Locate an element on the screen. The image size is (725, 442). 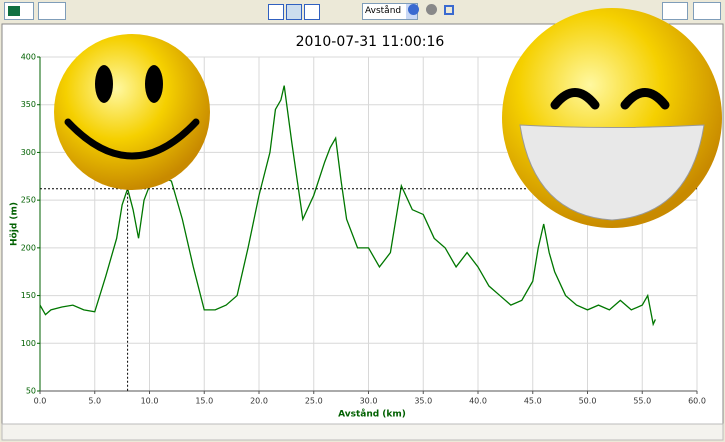
y-tick-label: 400 is located at coordinates (28, 57).